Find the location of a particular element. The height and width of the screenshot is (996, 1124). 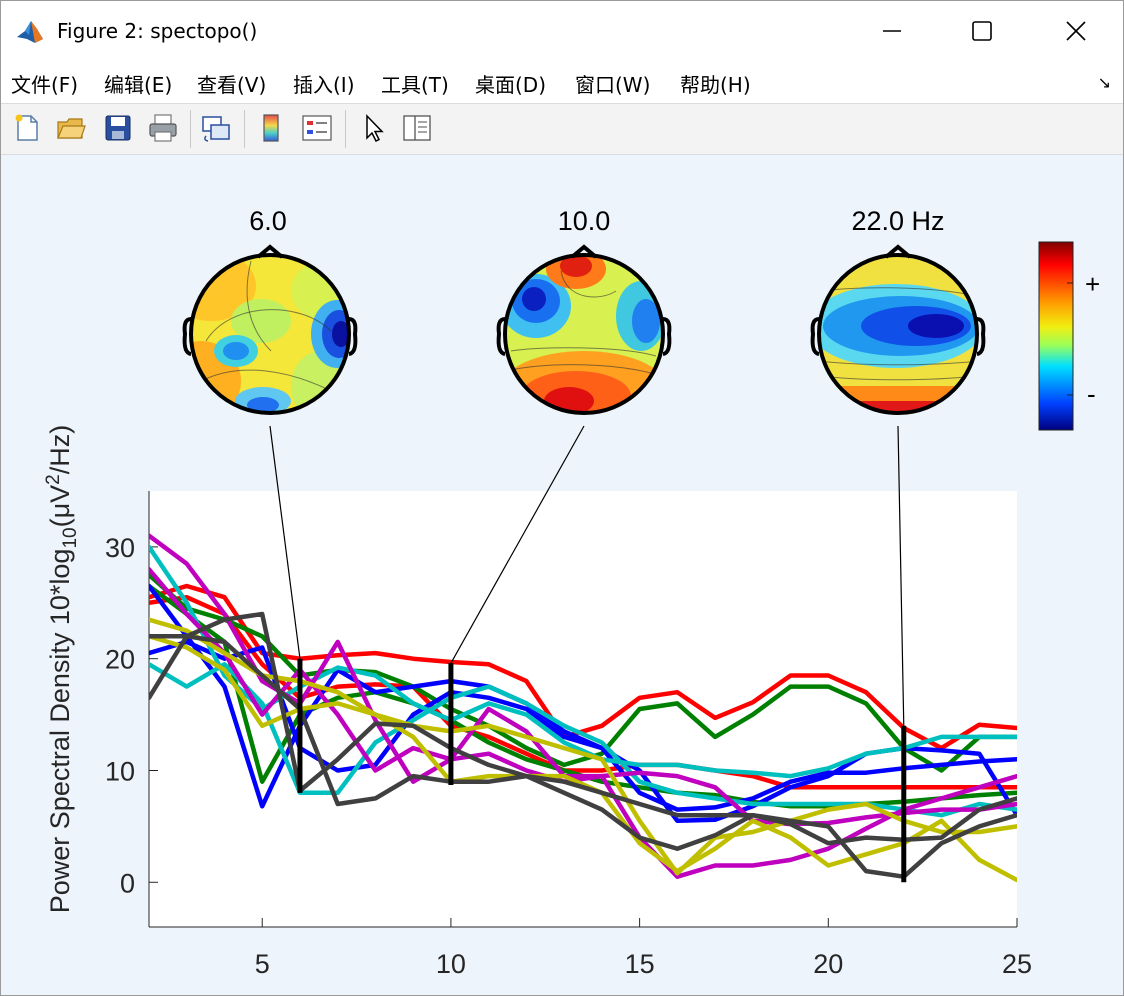

y-tick-label: 0 is located at coordinates (127, 883).